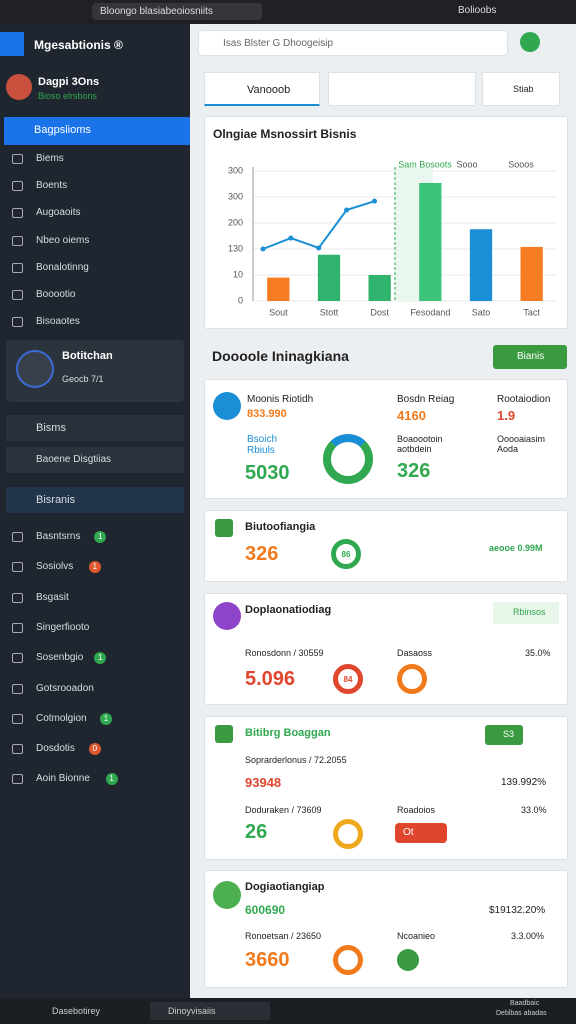  Describe the element at coordinates (262, 89) in the screenshot. I see `tab: Vanooob` at that location.